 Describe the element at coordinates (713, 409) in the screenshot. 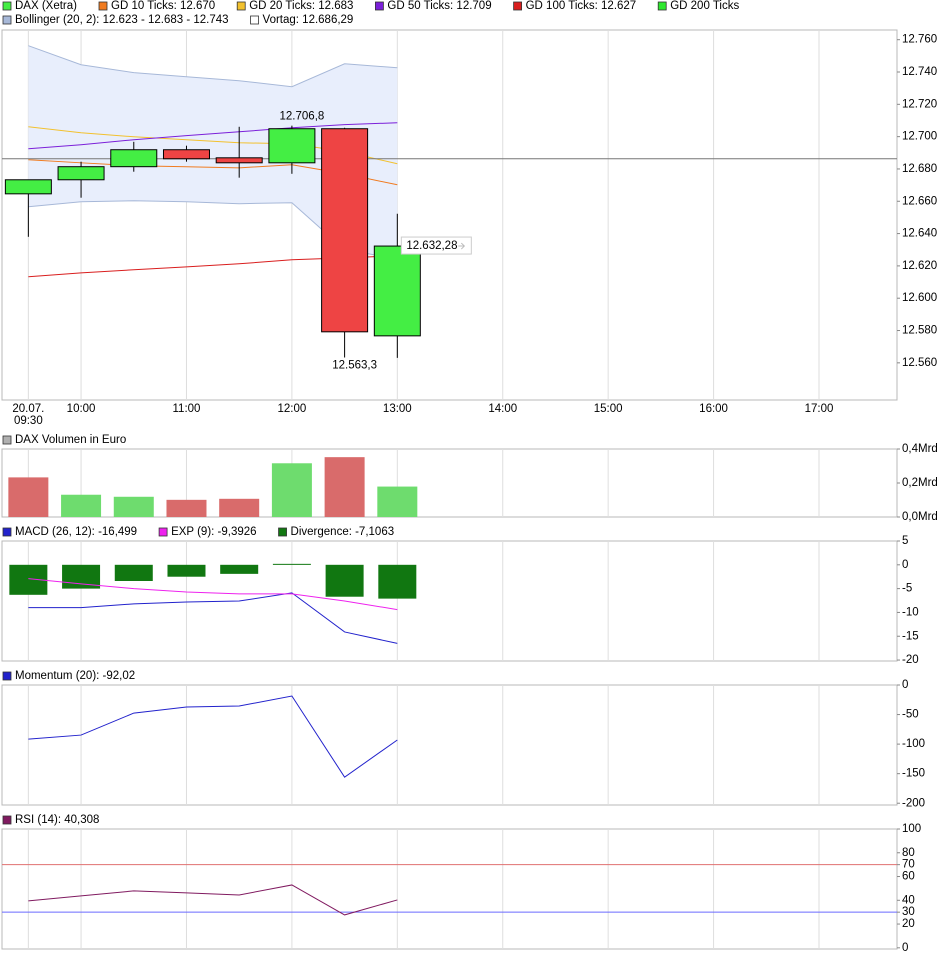

I see `x-tick-label: 16:00` at that location.